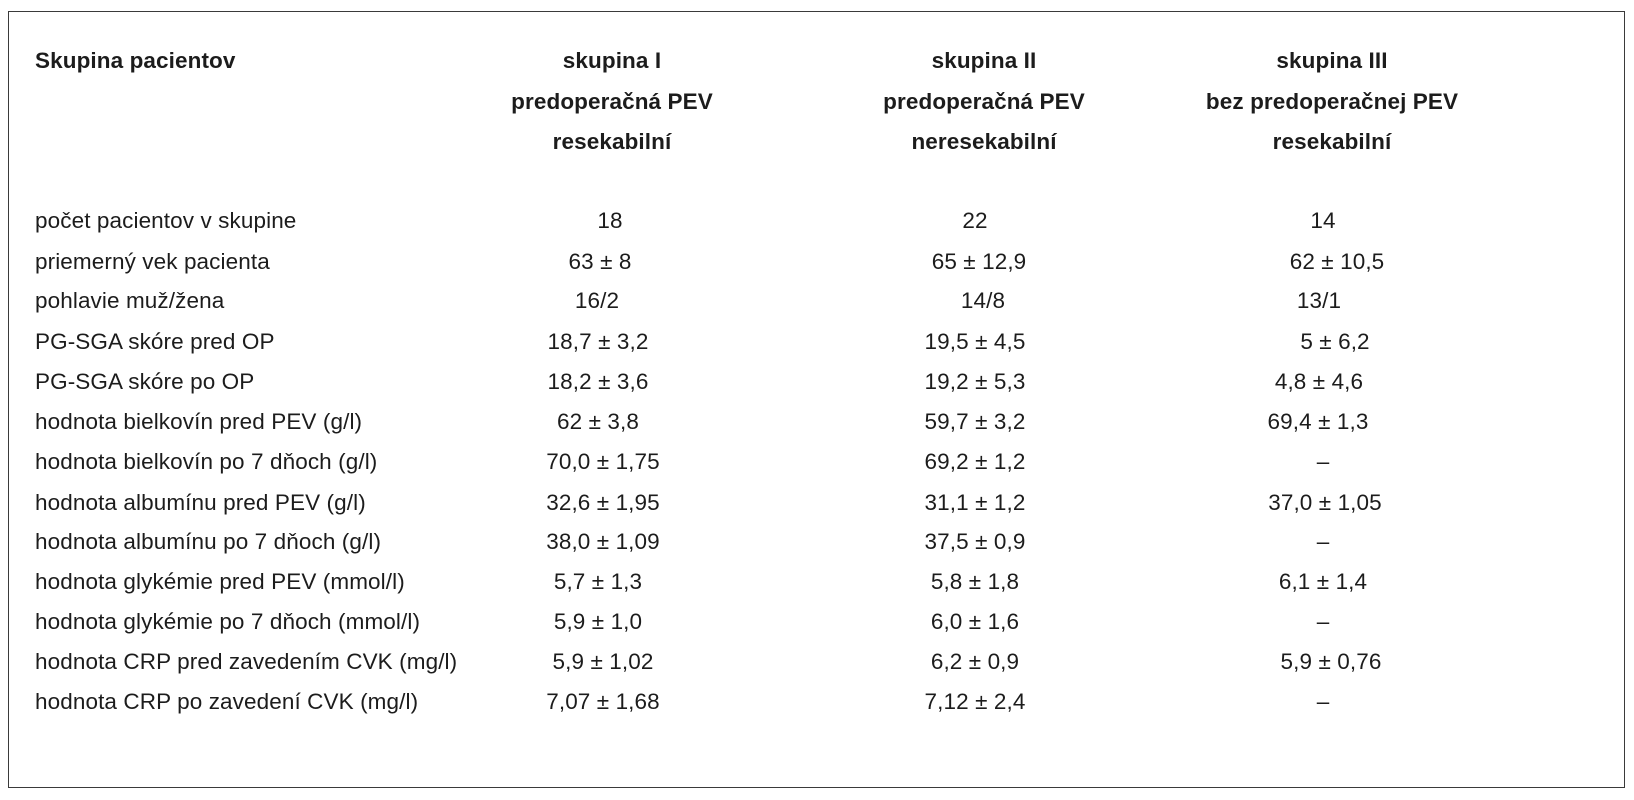 This screenshot has height=800, width=1634. Describe the element at coordinates (600, 261) in the screenshot. I see `row-value-group-1: 63 ± 8` at that location.